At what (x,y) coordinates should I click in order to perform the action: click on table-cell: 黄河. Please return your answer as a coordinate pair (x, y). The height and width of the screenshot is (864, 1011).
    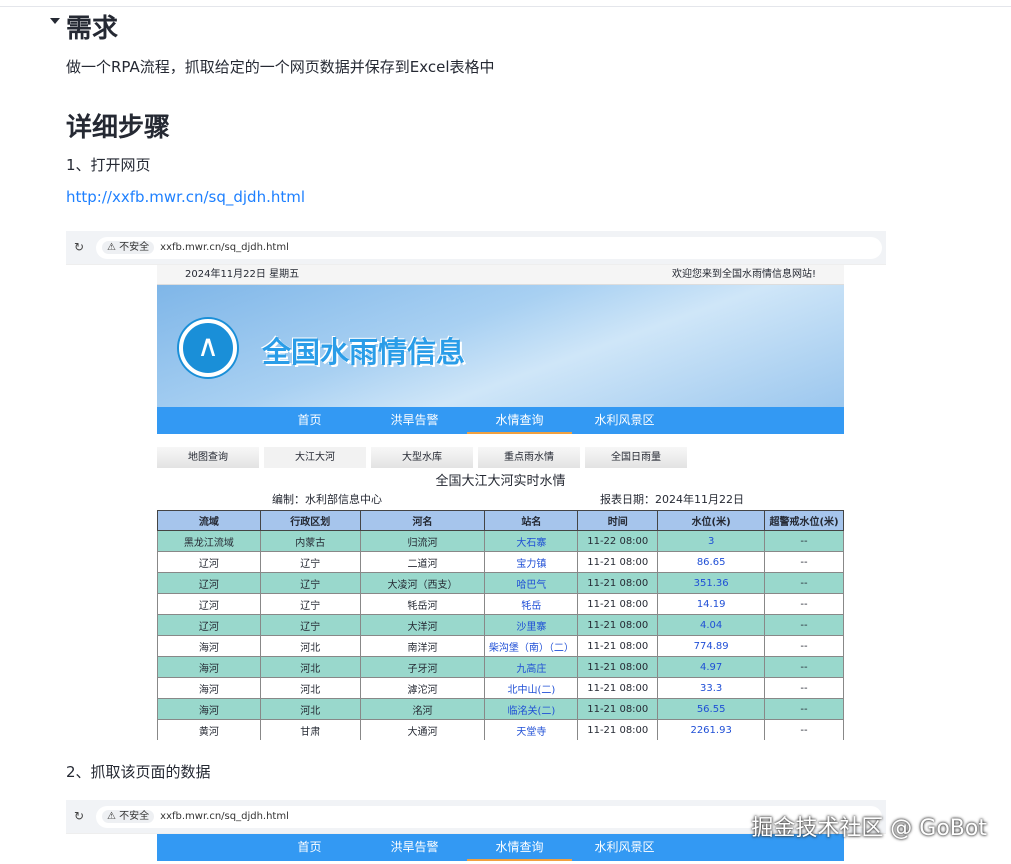
    Looking at the image, I should click on (209, 729).